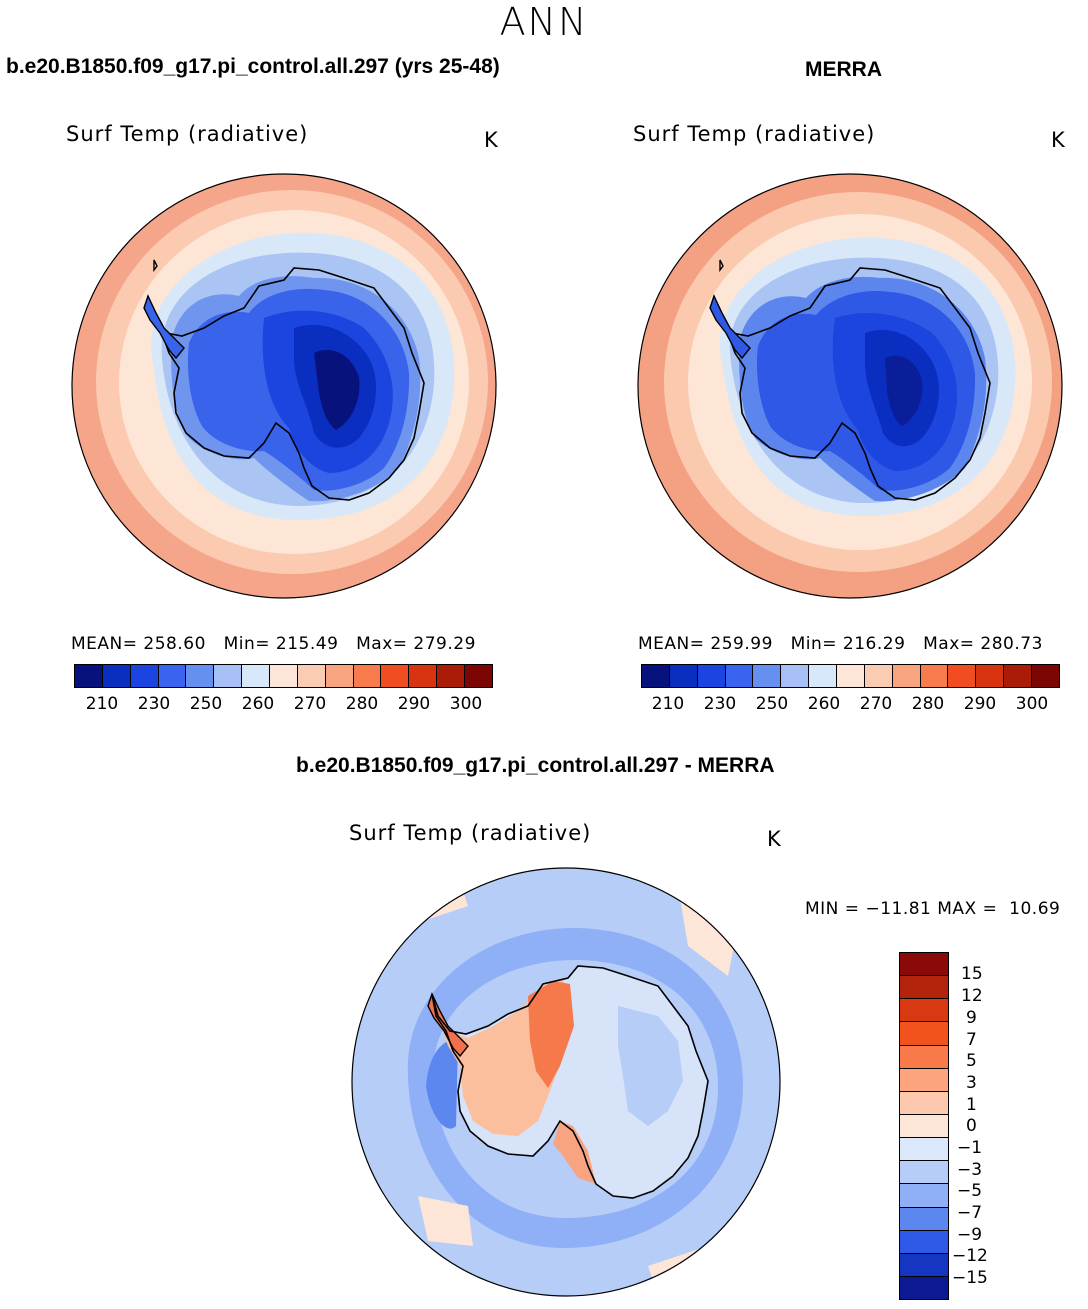 The width and height of the screenshot is (1088, 1309). Describe the element at coordinates (445, 1221) in the screenshot. I see `diff-patch-plus1-c` at that location.